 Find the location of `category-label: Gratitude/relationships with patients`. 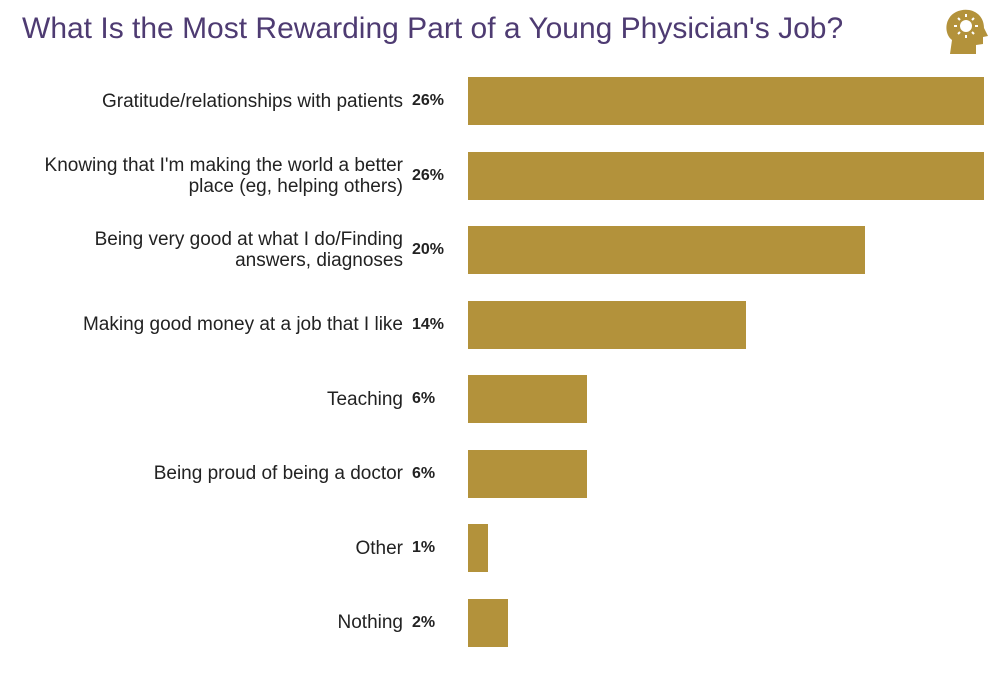

category-label: Gratitude/relationships with patients is located at coordinates (252, 101).